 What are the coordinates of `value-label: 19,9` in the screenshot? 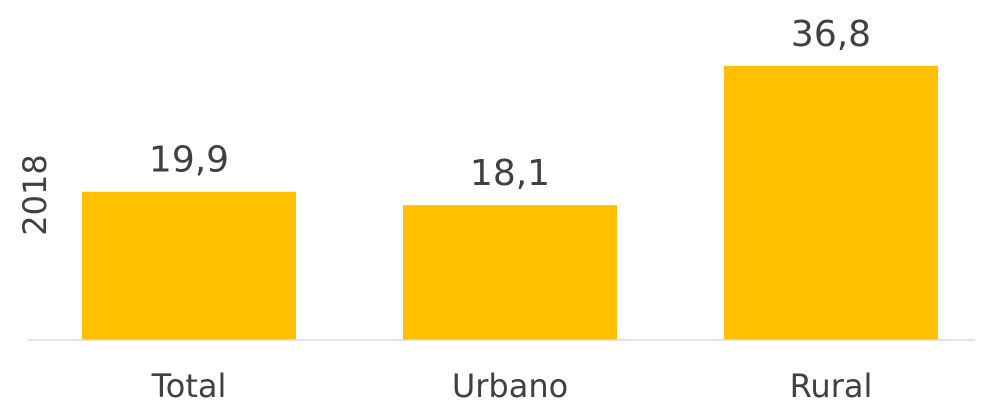 It's located at (189, 160).